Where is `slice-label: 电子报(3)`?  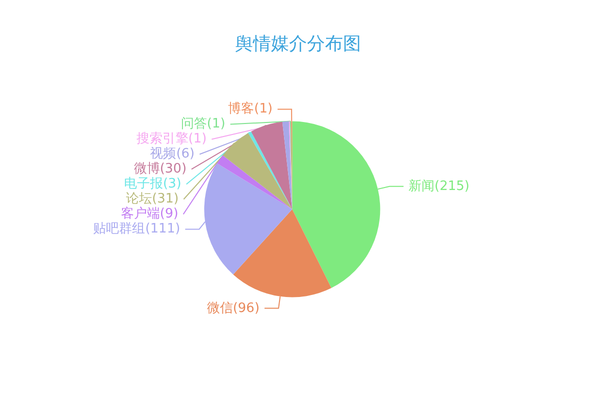 slice-label: 电子报(3) is located at coordinates (153, 184).